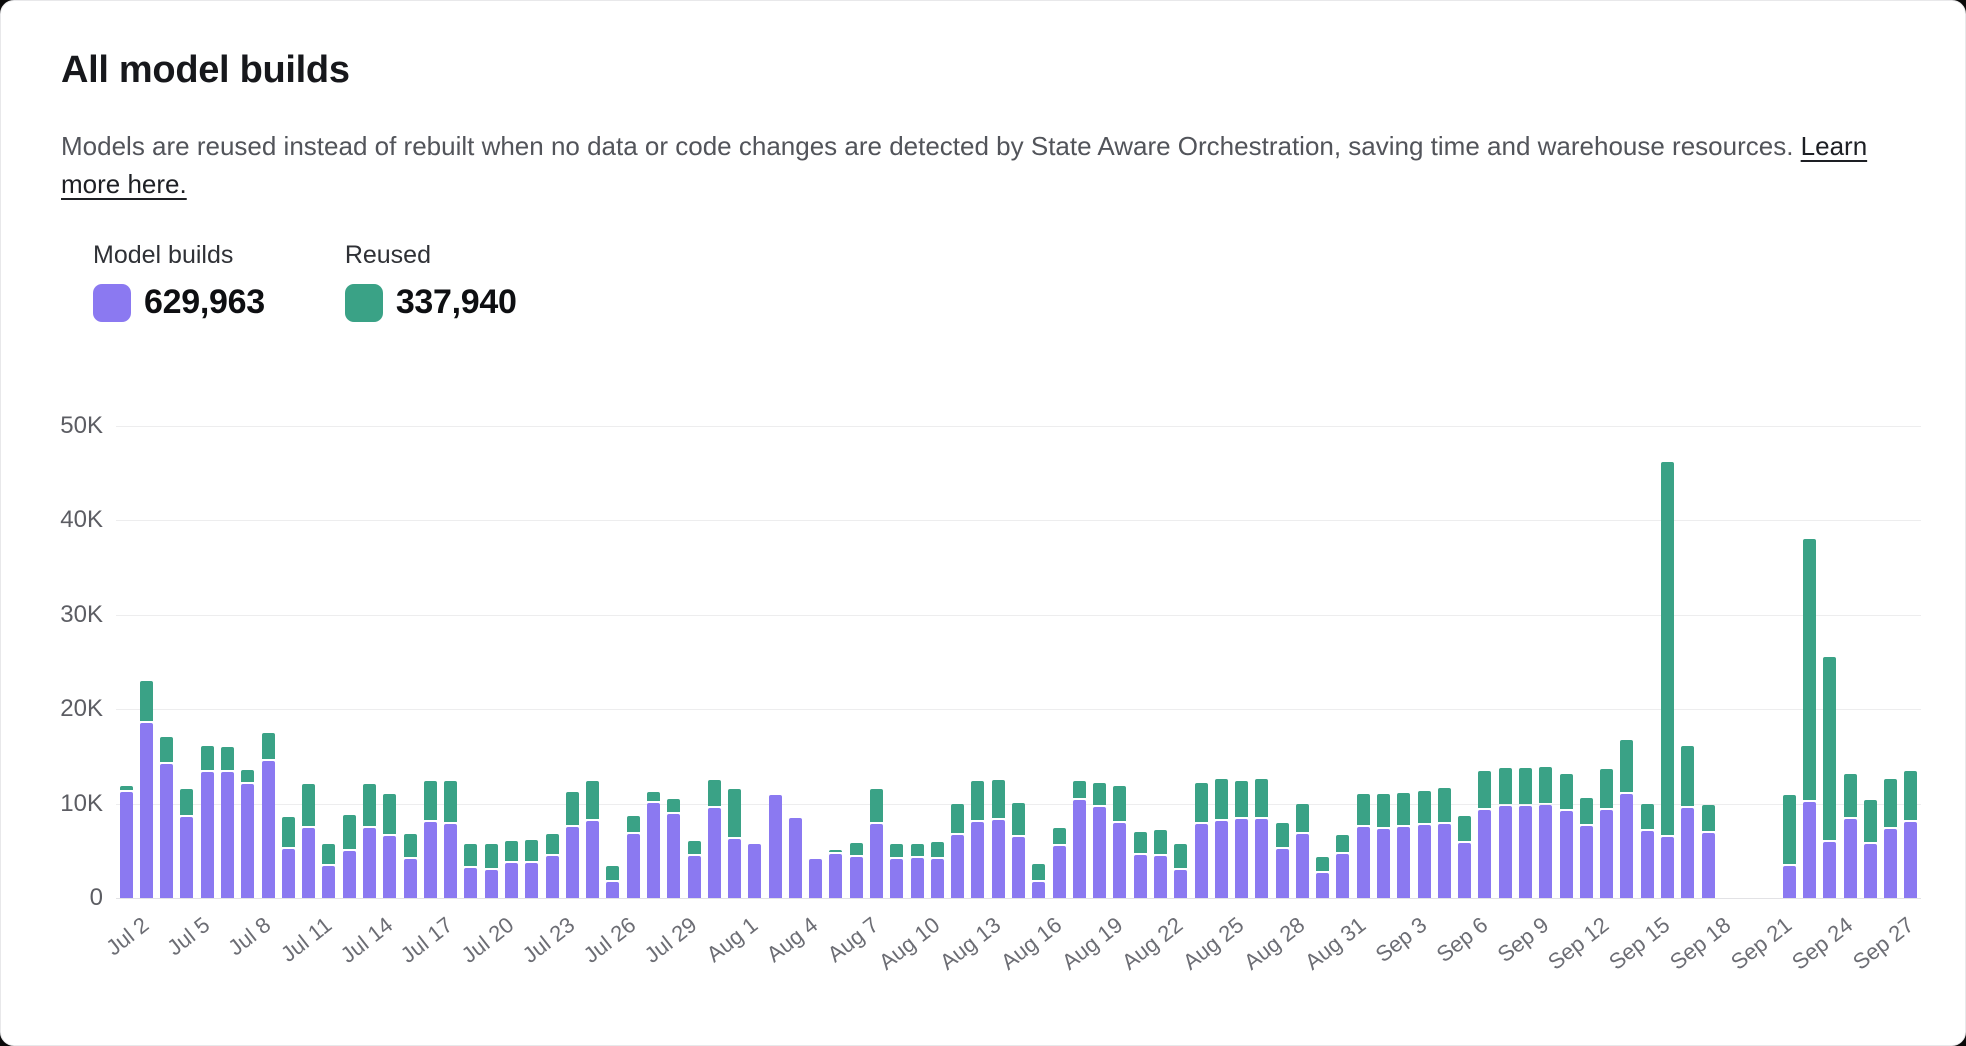 Image resolution: width=1966 pixels, height=1046 pixels. What do you see at coordinates (964, 165) in the screenshot?
I see `learn-more-link: Learn more here.` at bounding box center [964, 165].